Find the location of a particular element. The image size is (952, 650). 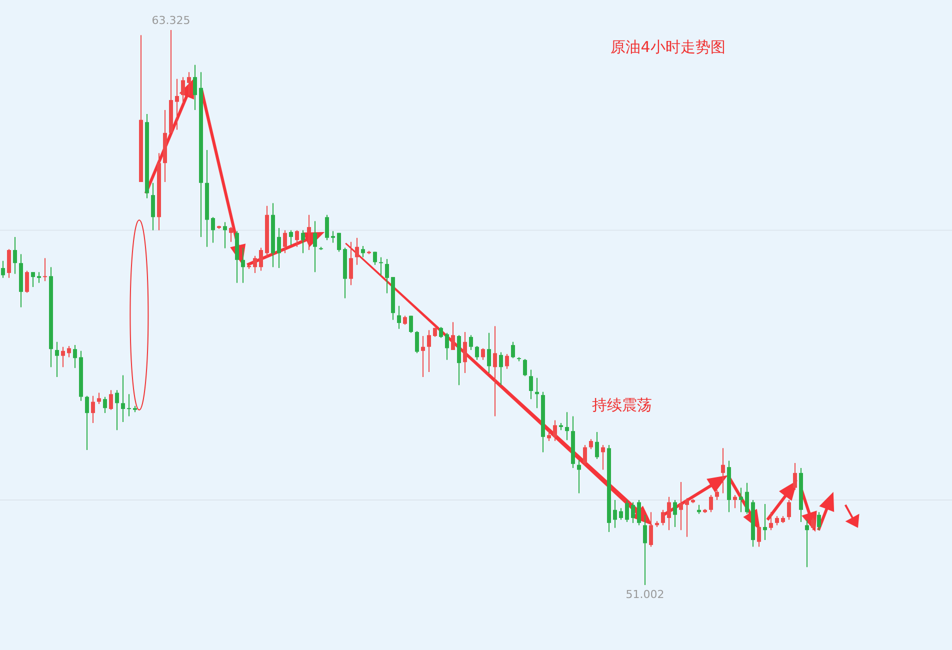

text: 原油4小时走势图 is located at coordinates (668, 47).